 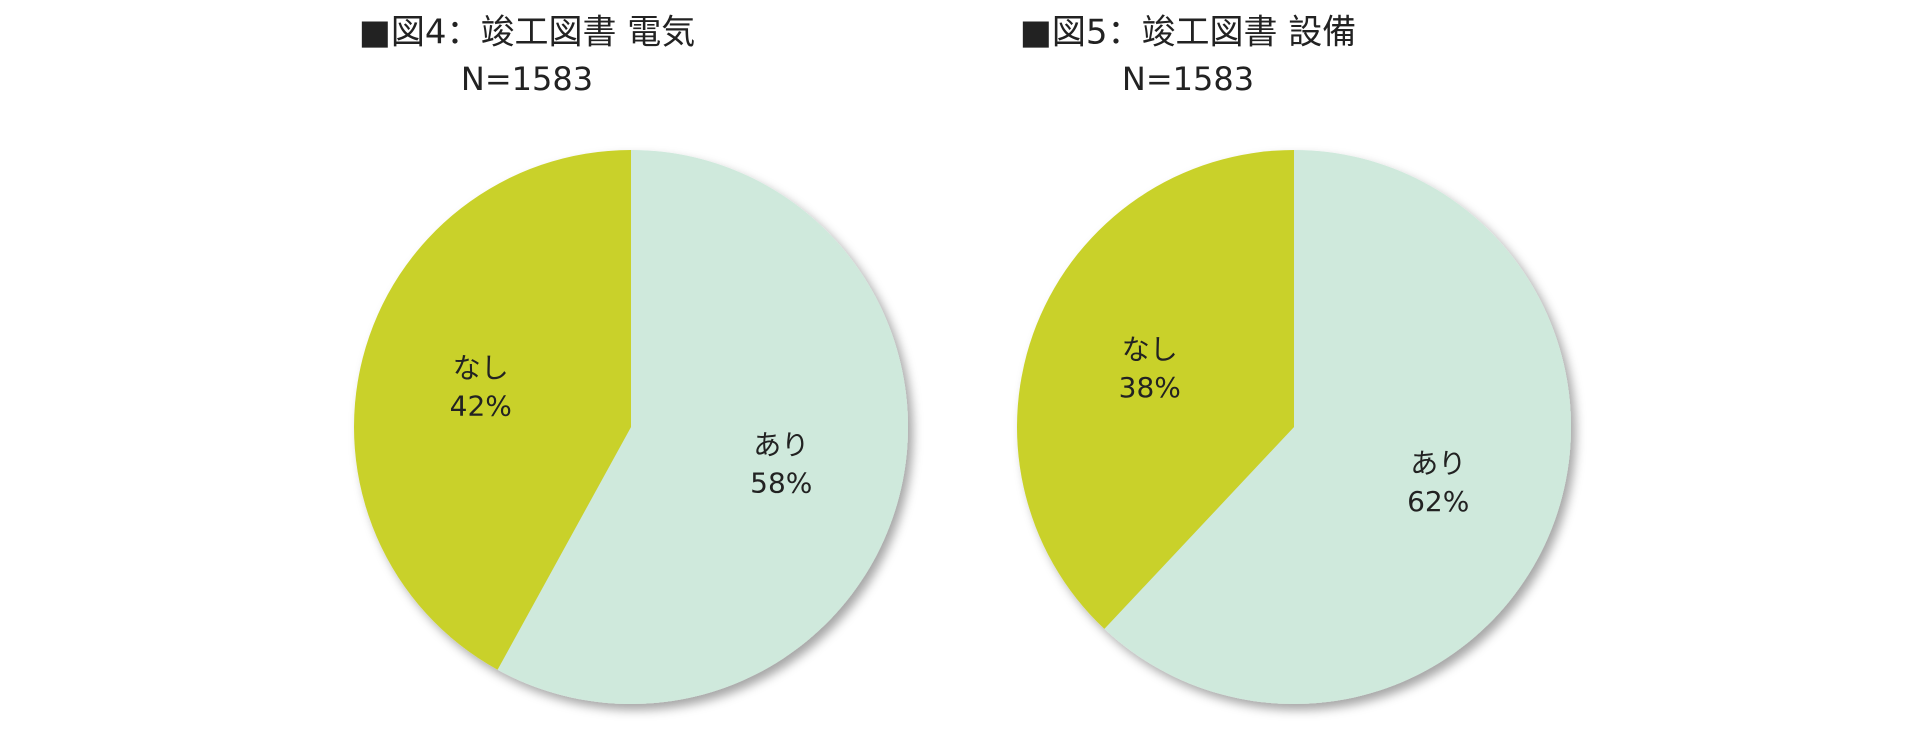 What do you see at coordinates (1188, 33) in the screenshot?
I see `chart-title: ■図5：竣工図書 設備` at bounding box center [1188, 33].